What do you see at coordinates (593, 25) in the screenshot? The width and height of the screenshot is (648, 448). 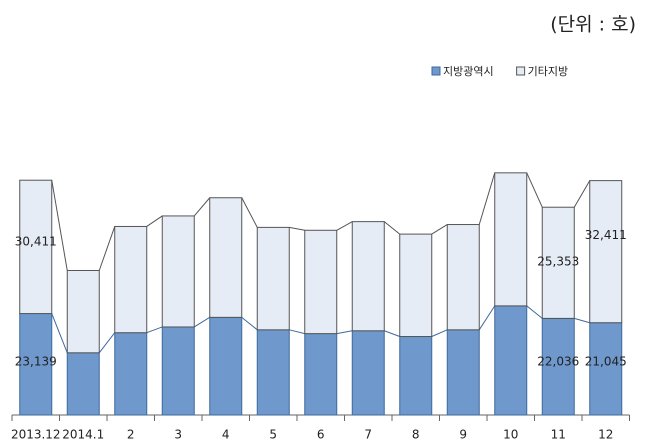 I see `unit-label: (단위 : 호)` at bounding box center [593, 25].